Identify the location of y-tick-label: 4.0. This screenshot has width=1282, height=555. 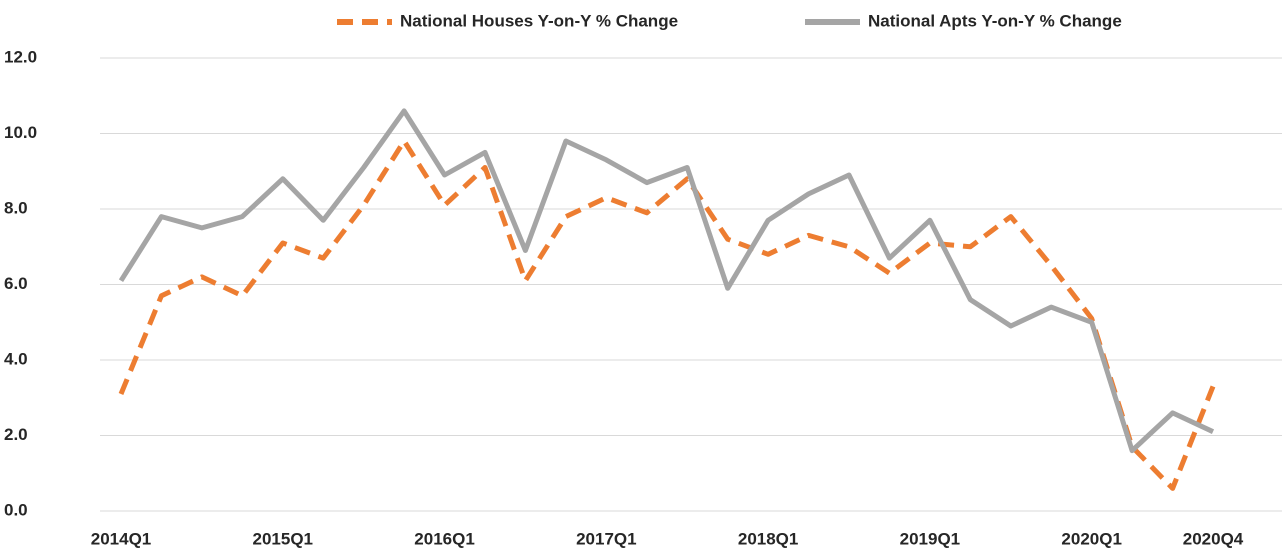
(16, 358).